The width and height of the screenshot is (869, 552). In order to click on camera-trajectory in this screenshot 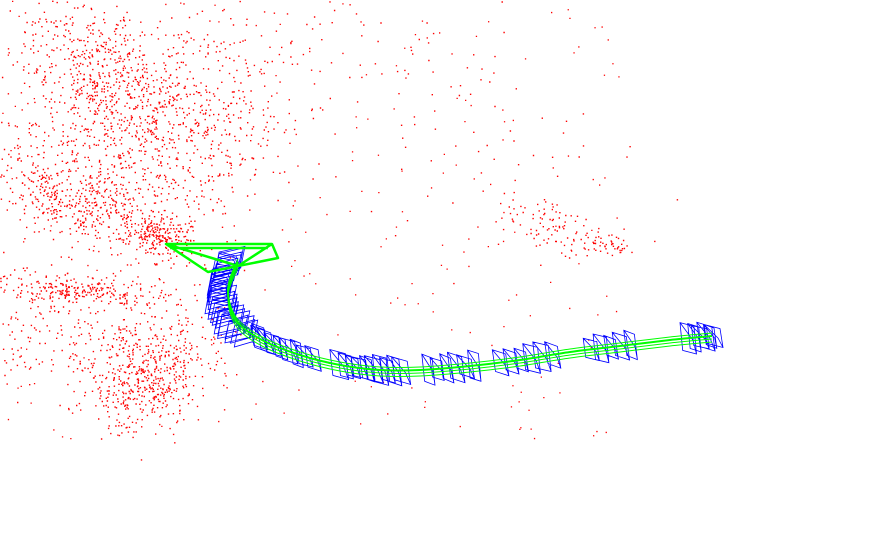, I will do `click(469, 318)`.